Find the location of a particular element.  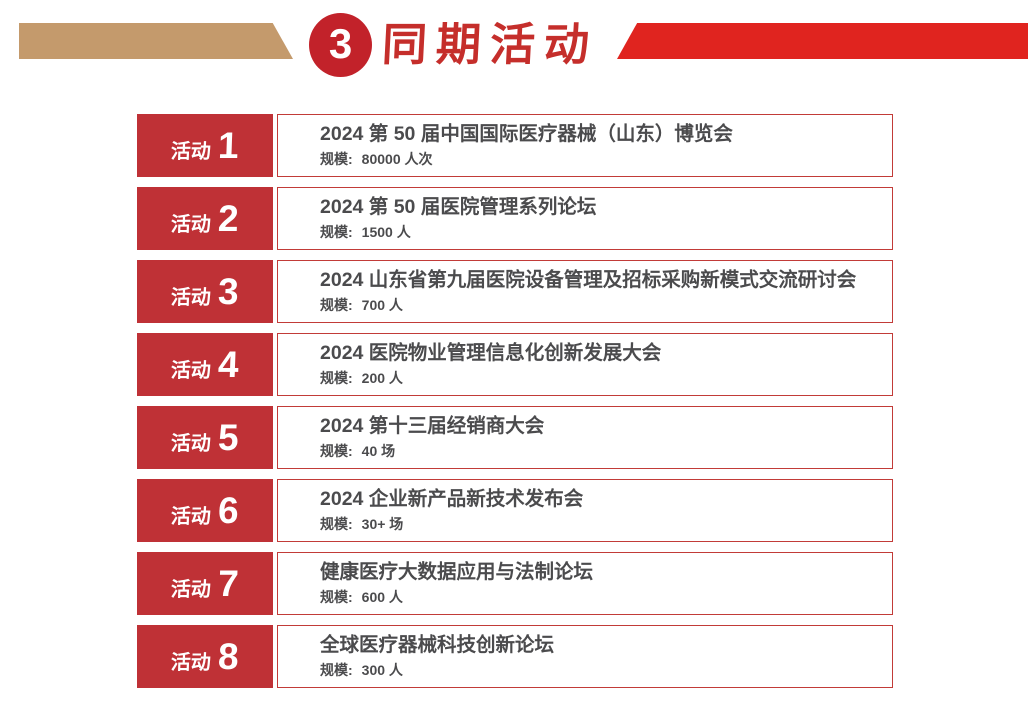

activity-content-box: 2024 第 50 届医院管理系列论坛 规模: 1500 人 is located at coordinates (585, 218).